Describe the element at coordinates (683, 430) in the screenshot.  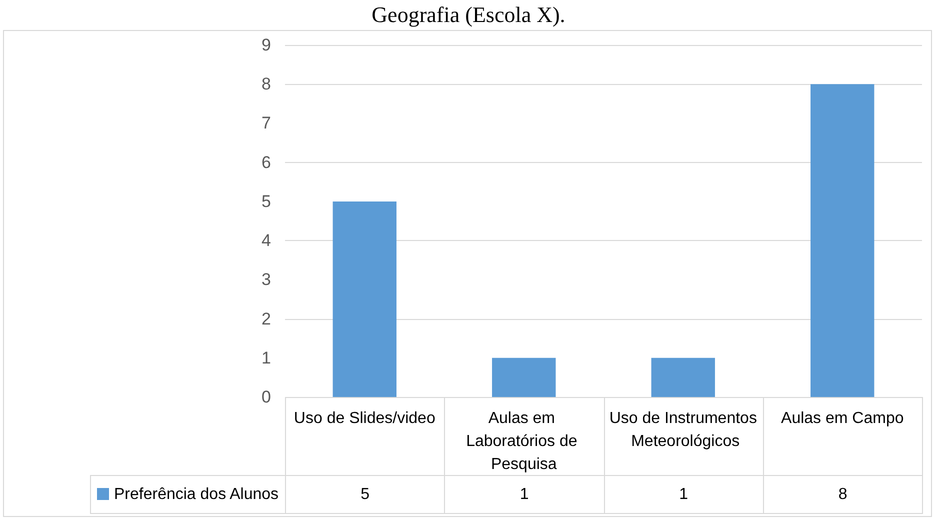
I see `x-tick-label: Uso de Instrumentos Meteorológicos` at that location.